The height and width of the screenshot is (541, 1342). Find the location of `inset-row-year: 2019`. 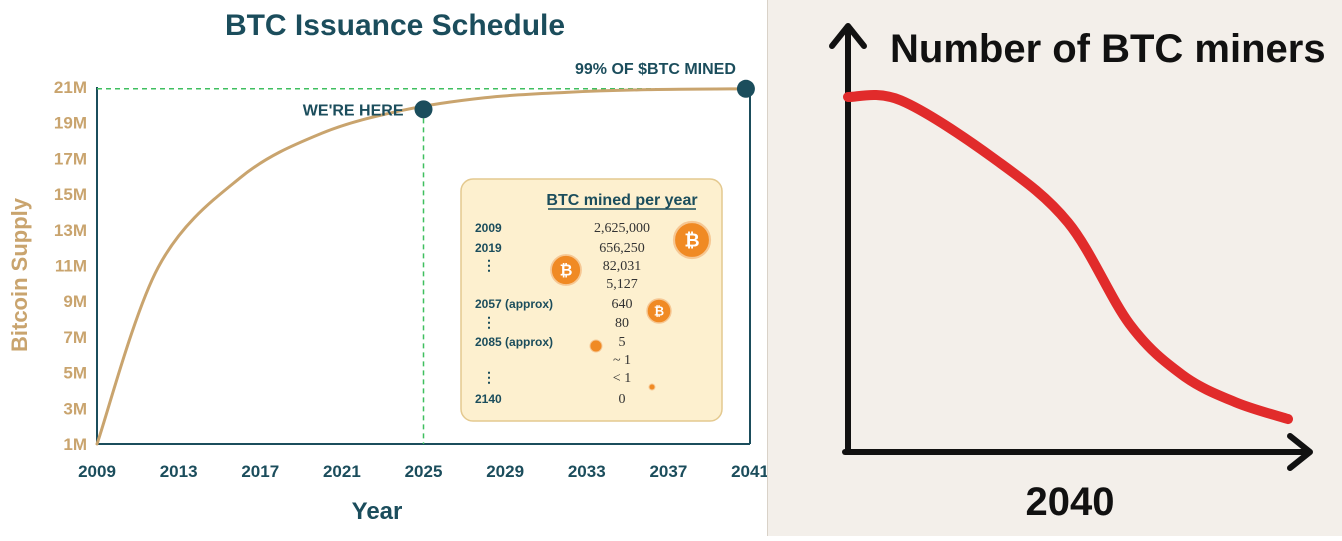

inset-row-year: 2019 is located at coordinates (488, 248).